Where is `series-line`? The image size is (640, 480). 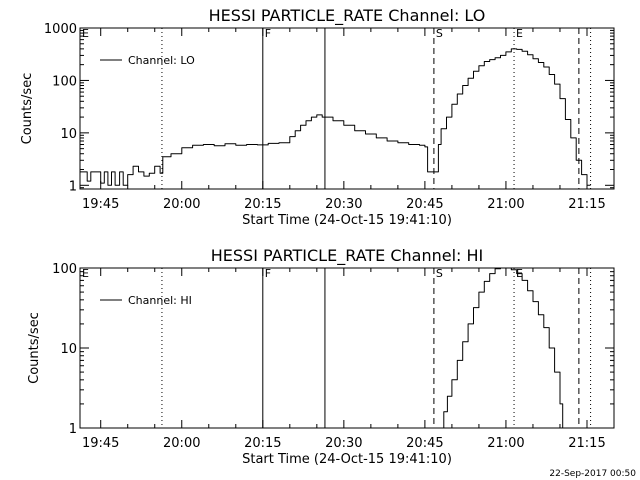
series-line is located at coordinates (501, 348).